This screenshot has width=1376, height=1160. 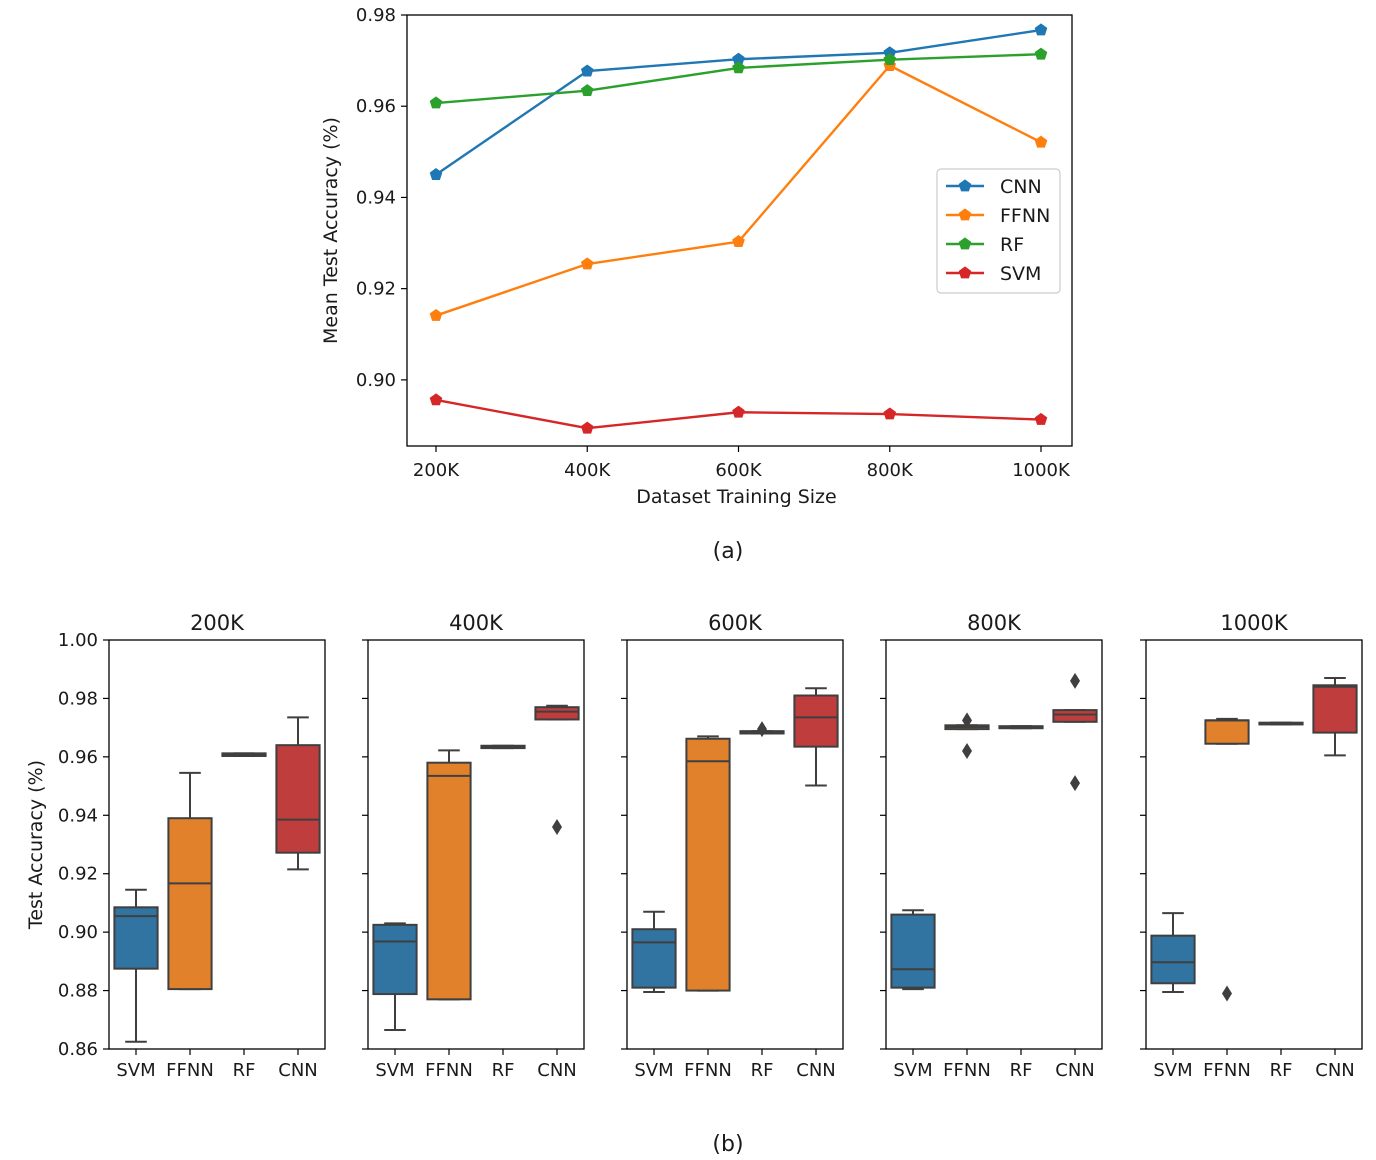 What do you see at coordinates (1041, 470) in the screenshot?
I see `x-tick-label: 1000K` at bounding box center [1041, 470].